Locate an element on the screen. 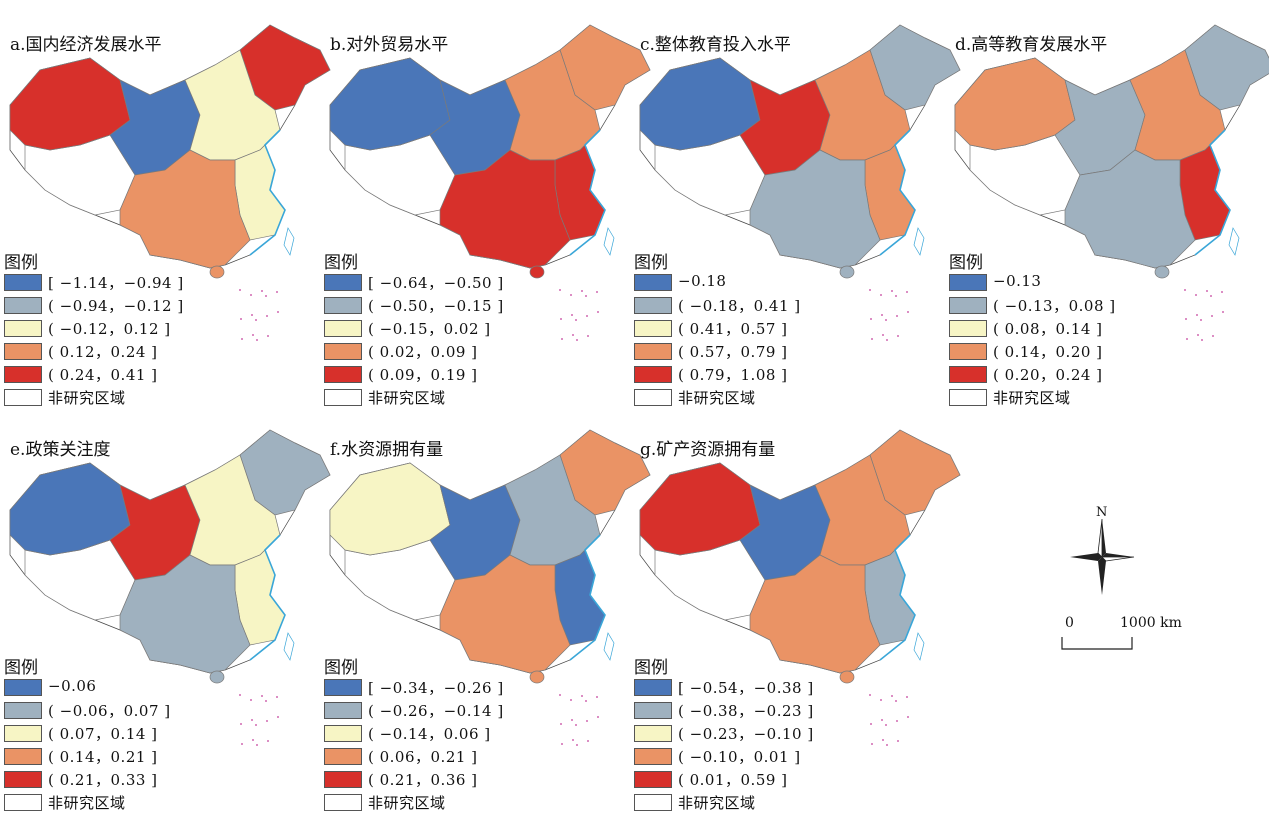 The image size is (1269, 825). scale-end-label: 1000 km is located at coordinates (1151, 623).